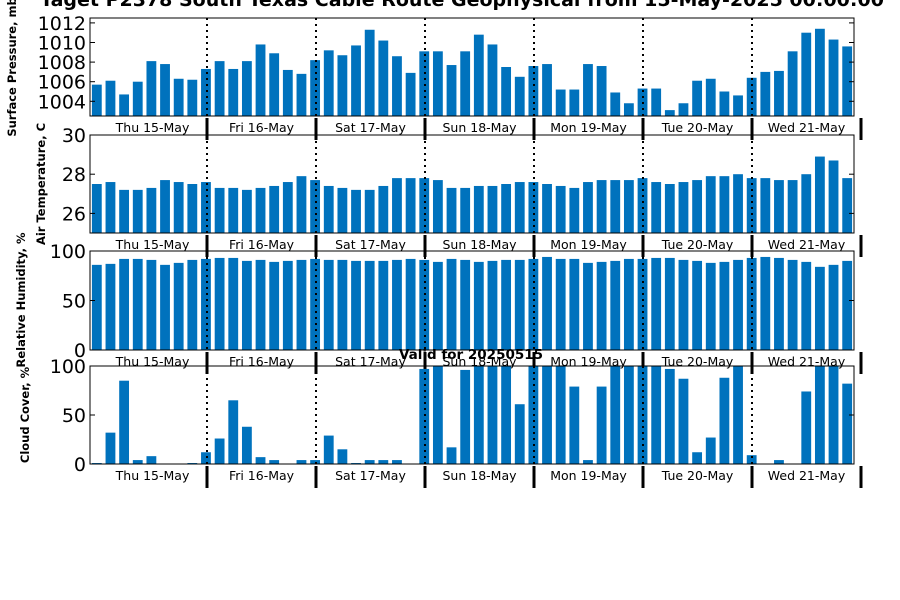 The width and height of the screenshot is (900, 600). I want to click on valid-for-label: Valid for 20250515, so click(471, 355).